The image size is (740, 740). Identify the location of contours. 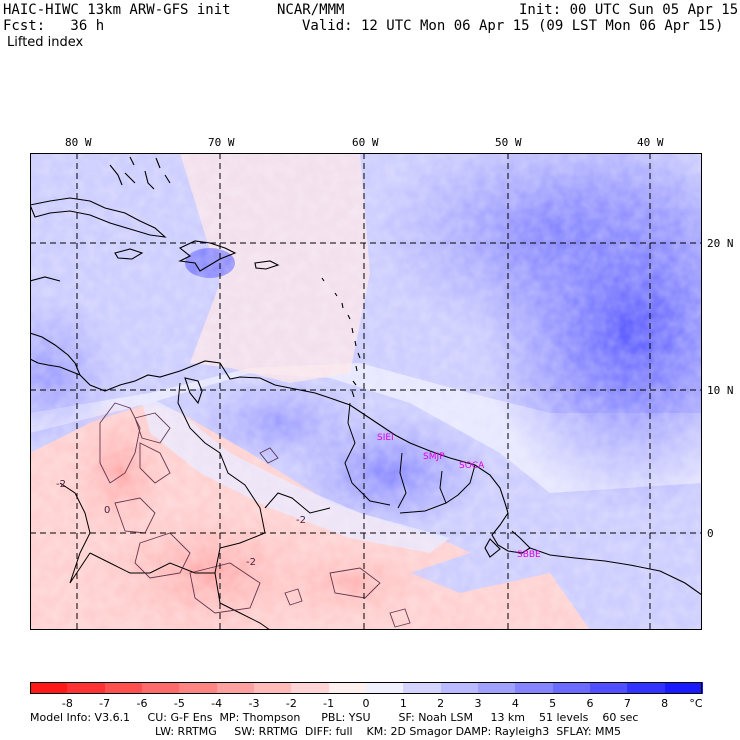
(255, 515).